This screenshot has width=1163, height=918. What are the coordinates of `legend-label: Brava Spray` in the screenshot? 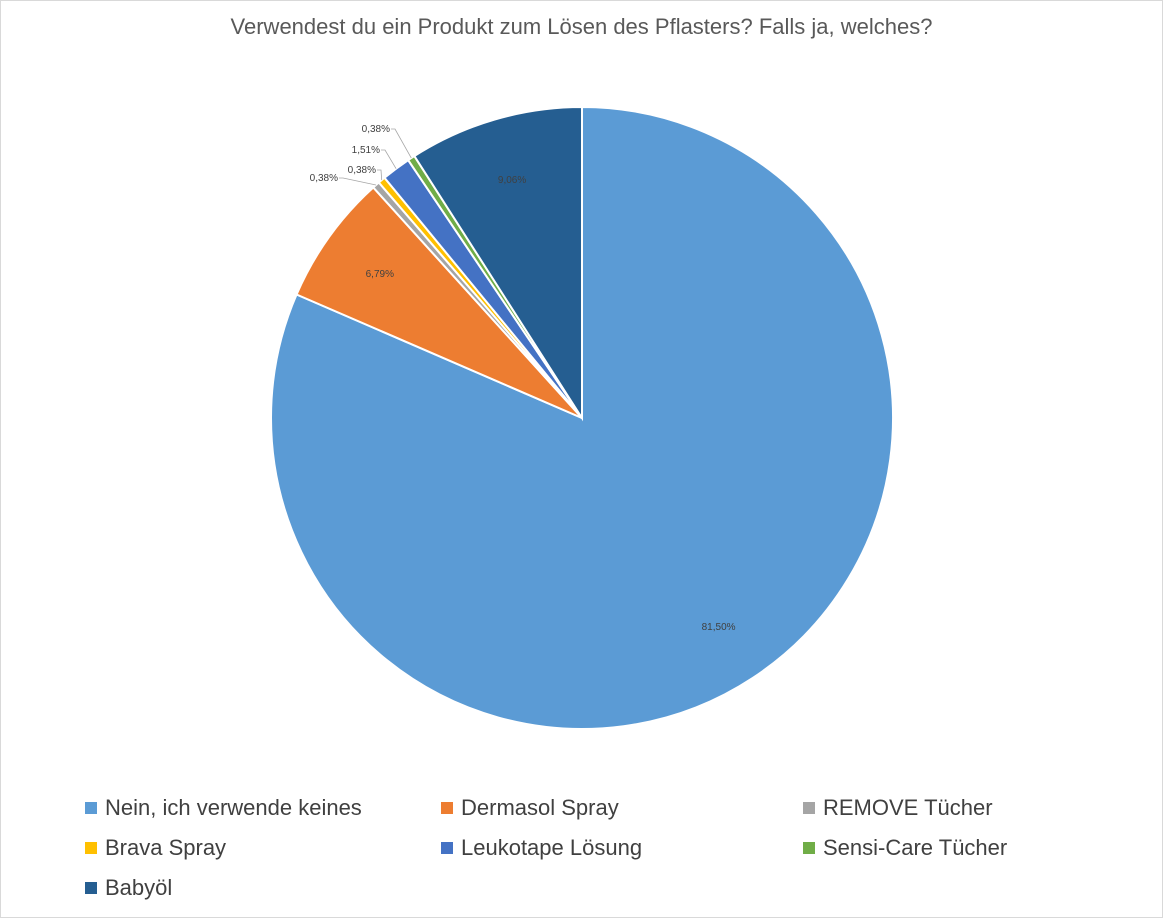 It's located at (166, 847).